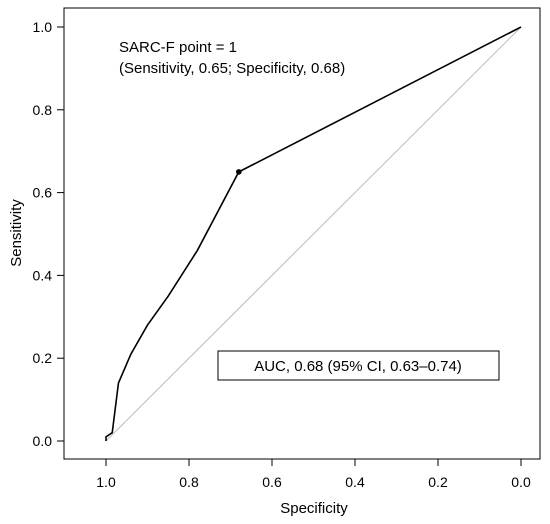 This screenshot has height=524, width=550. I want to click on y-tick-label: 0.8, so click(43, 110).